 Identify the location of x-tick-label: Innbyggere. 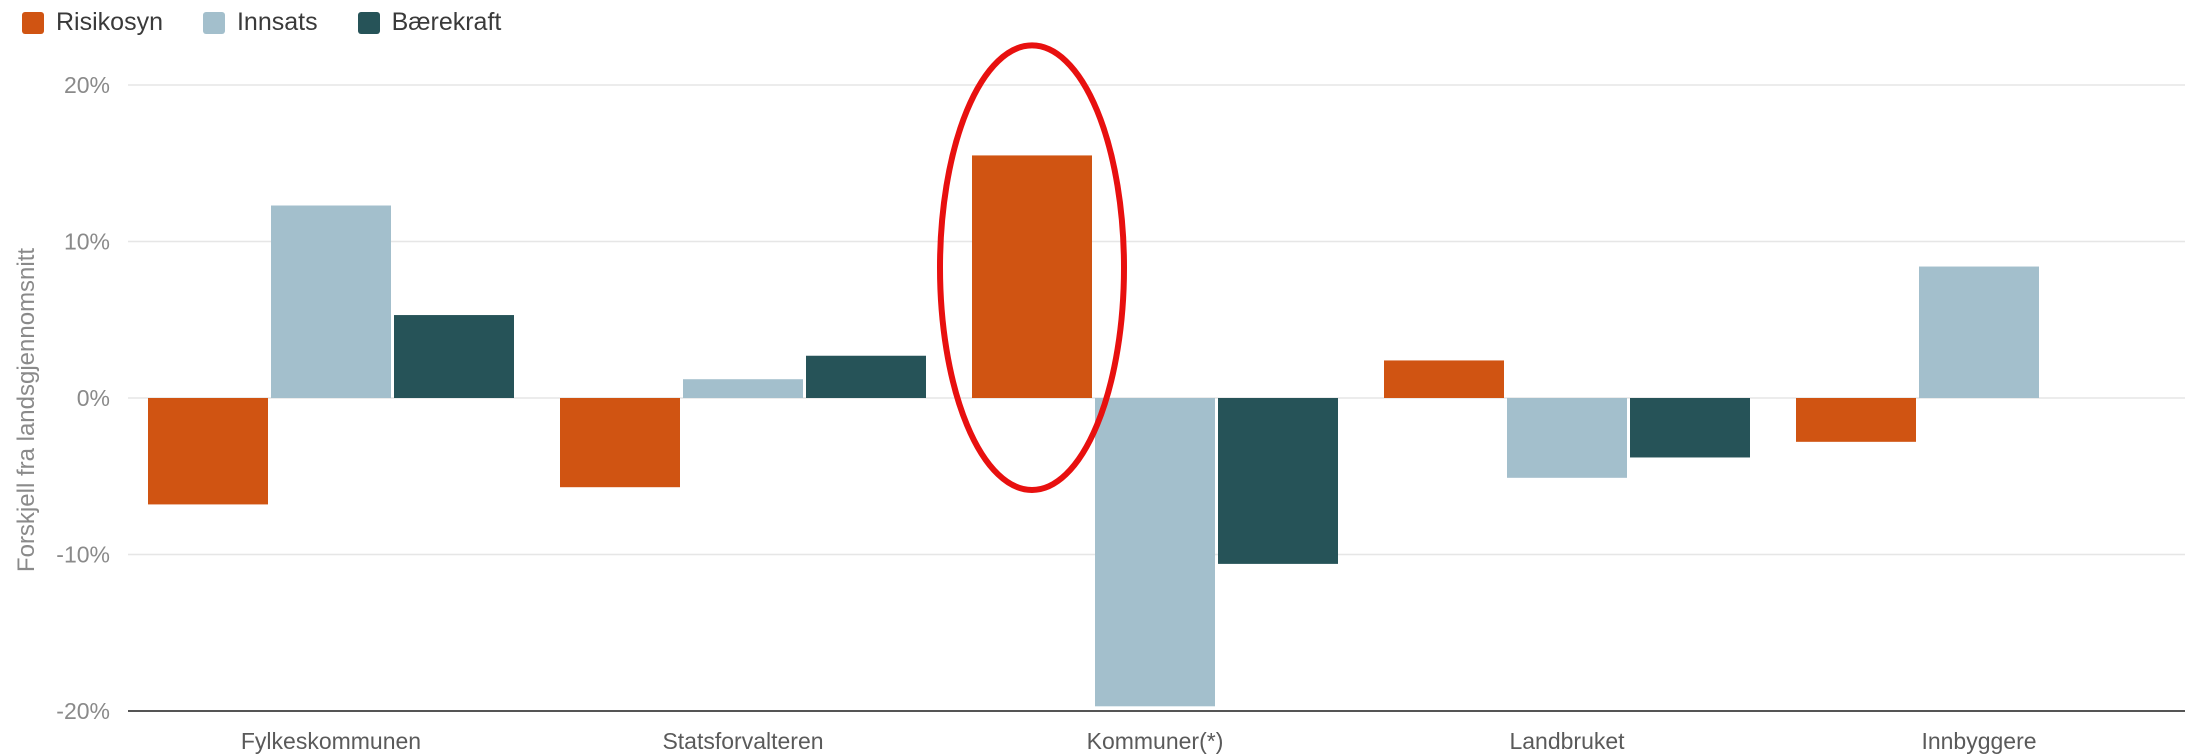
(1978, 741).